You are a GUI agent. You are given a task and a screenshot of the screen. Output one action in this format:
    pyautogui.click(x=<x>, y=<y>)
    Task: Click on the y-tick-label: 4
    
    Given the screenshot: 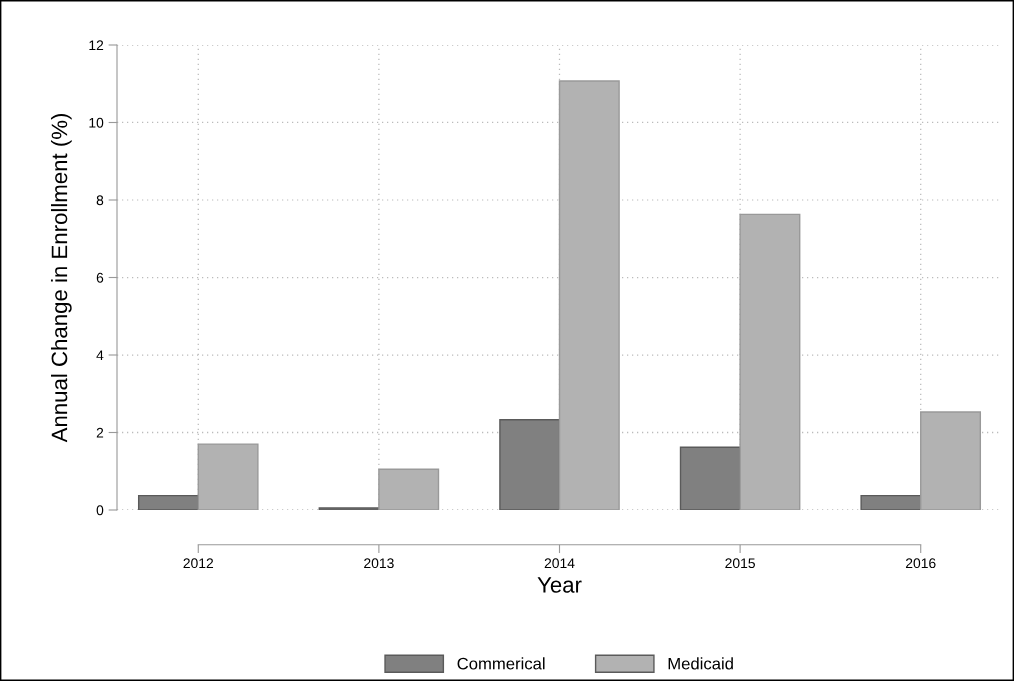 What is the action you would take?
    pyautogui.click(x=100, y=355)
    